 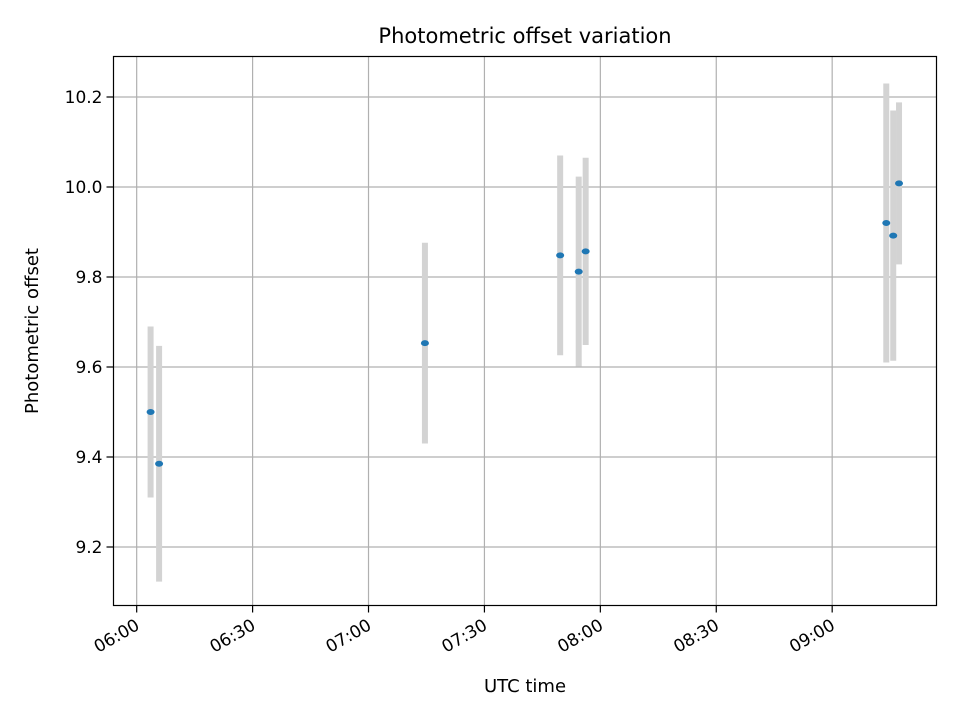 I want to click on x-axis-ticks: 06:00 06:30 07:00 07:30 08:00 08:30 09:00, so click(x=465, y=631).